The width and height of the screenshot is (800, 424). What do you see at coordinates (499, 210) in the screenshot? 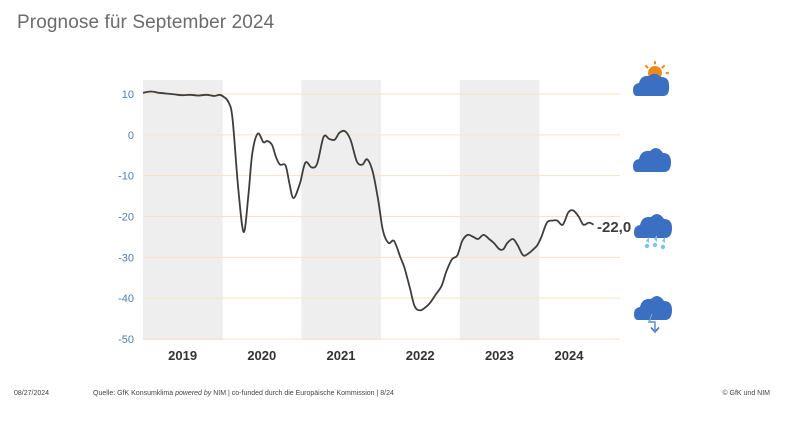
I see `shade-band-2023` at bounding box center [499, 210].